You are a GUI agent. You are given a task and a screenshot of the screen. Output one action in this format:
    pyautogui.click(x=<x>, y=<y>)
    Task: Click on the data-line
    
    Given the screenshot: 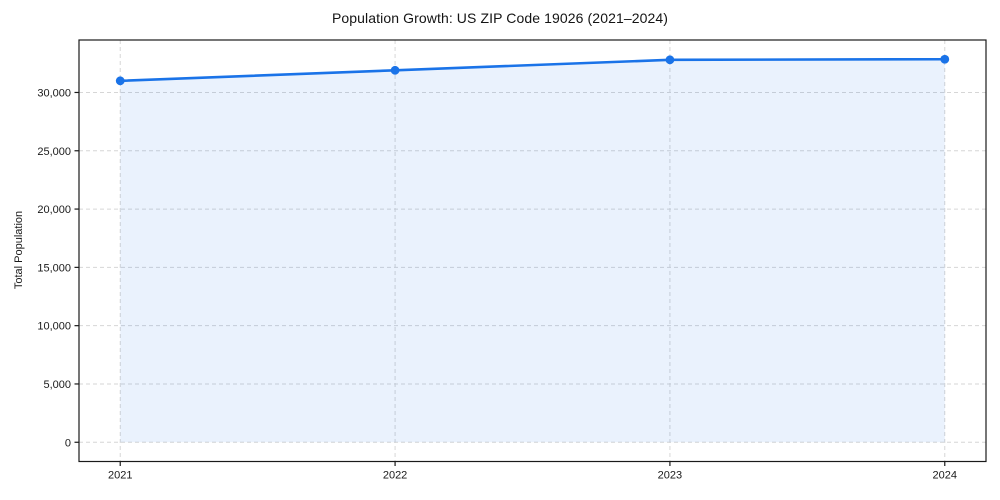 What is the action you would take?
    pyautogui.click(x=532, y=70)
    